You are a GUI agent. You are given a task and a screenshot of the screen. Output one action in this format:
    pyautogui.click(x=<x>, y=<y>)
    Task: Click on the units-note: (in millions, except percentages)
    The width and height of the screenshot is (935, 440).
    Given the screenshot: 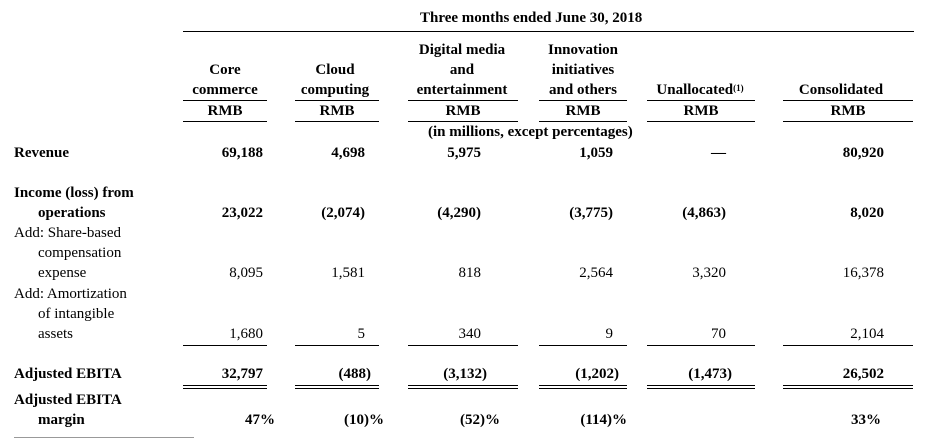 What is the action you would take?
    pyautogui.click(x=530, y=132)
    